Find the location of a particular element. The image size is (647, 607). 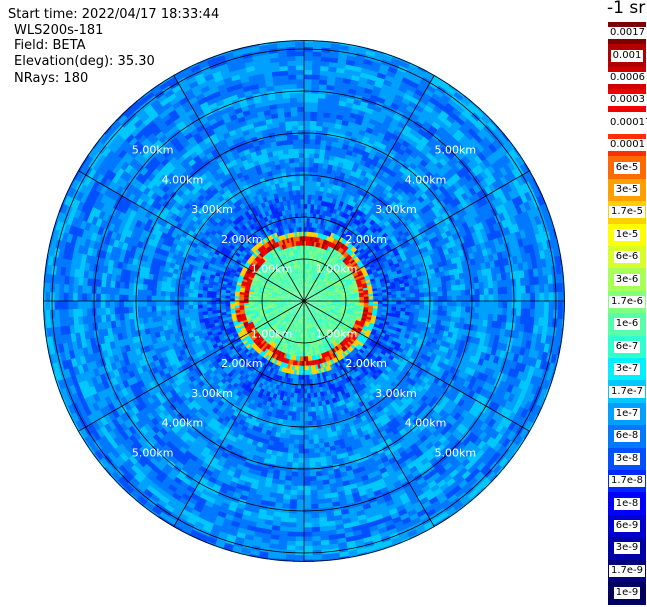

colorbar-level: 1.7e-9 is located at coordinates (627, 571).